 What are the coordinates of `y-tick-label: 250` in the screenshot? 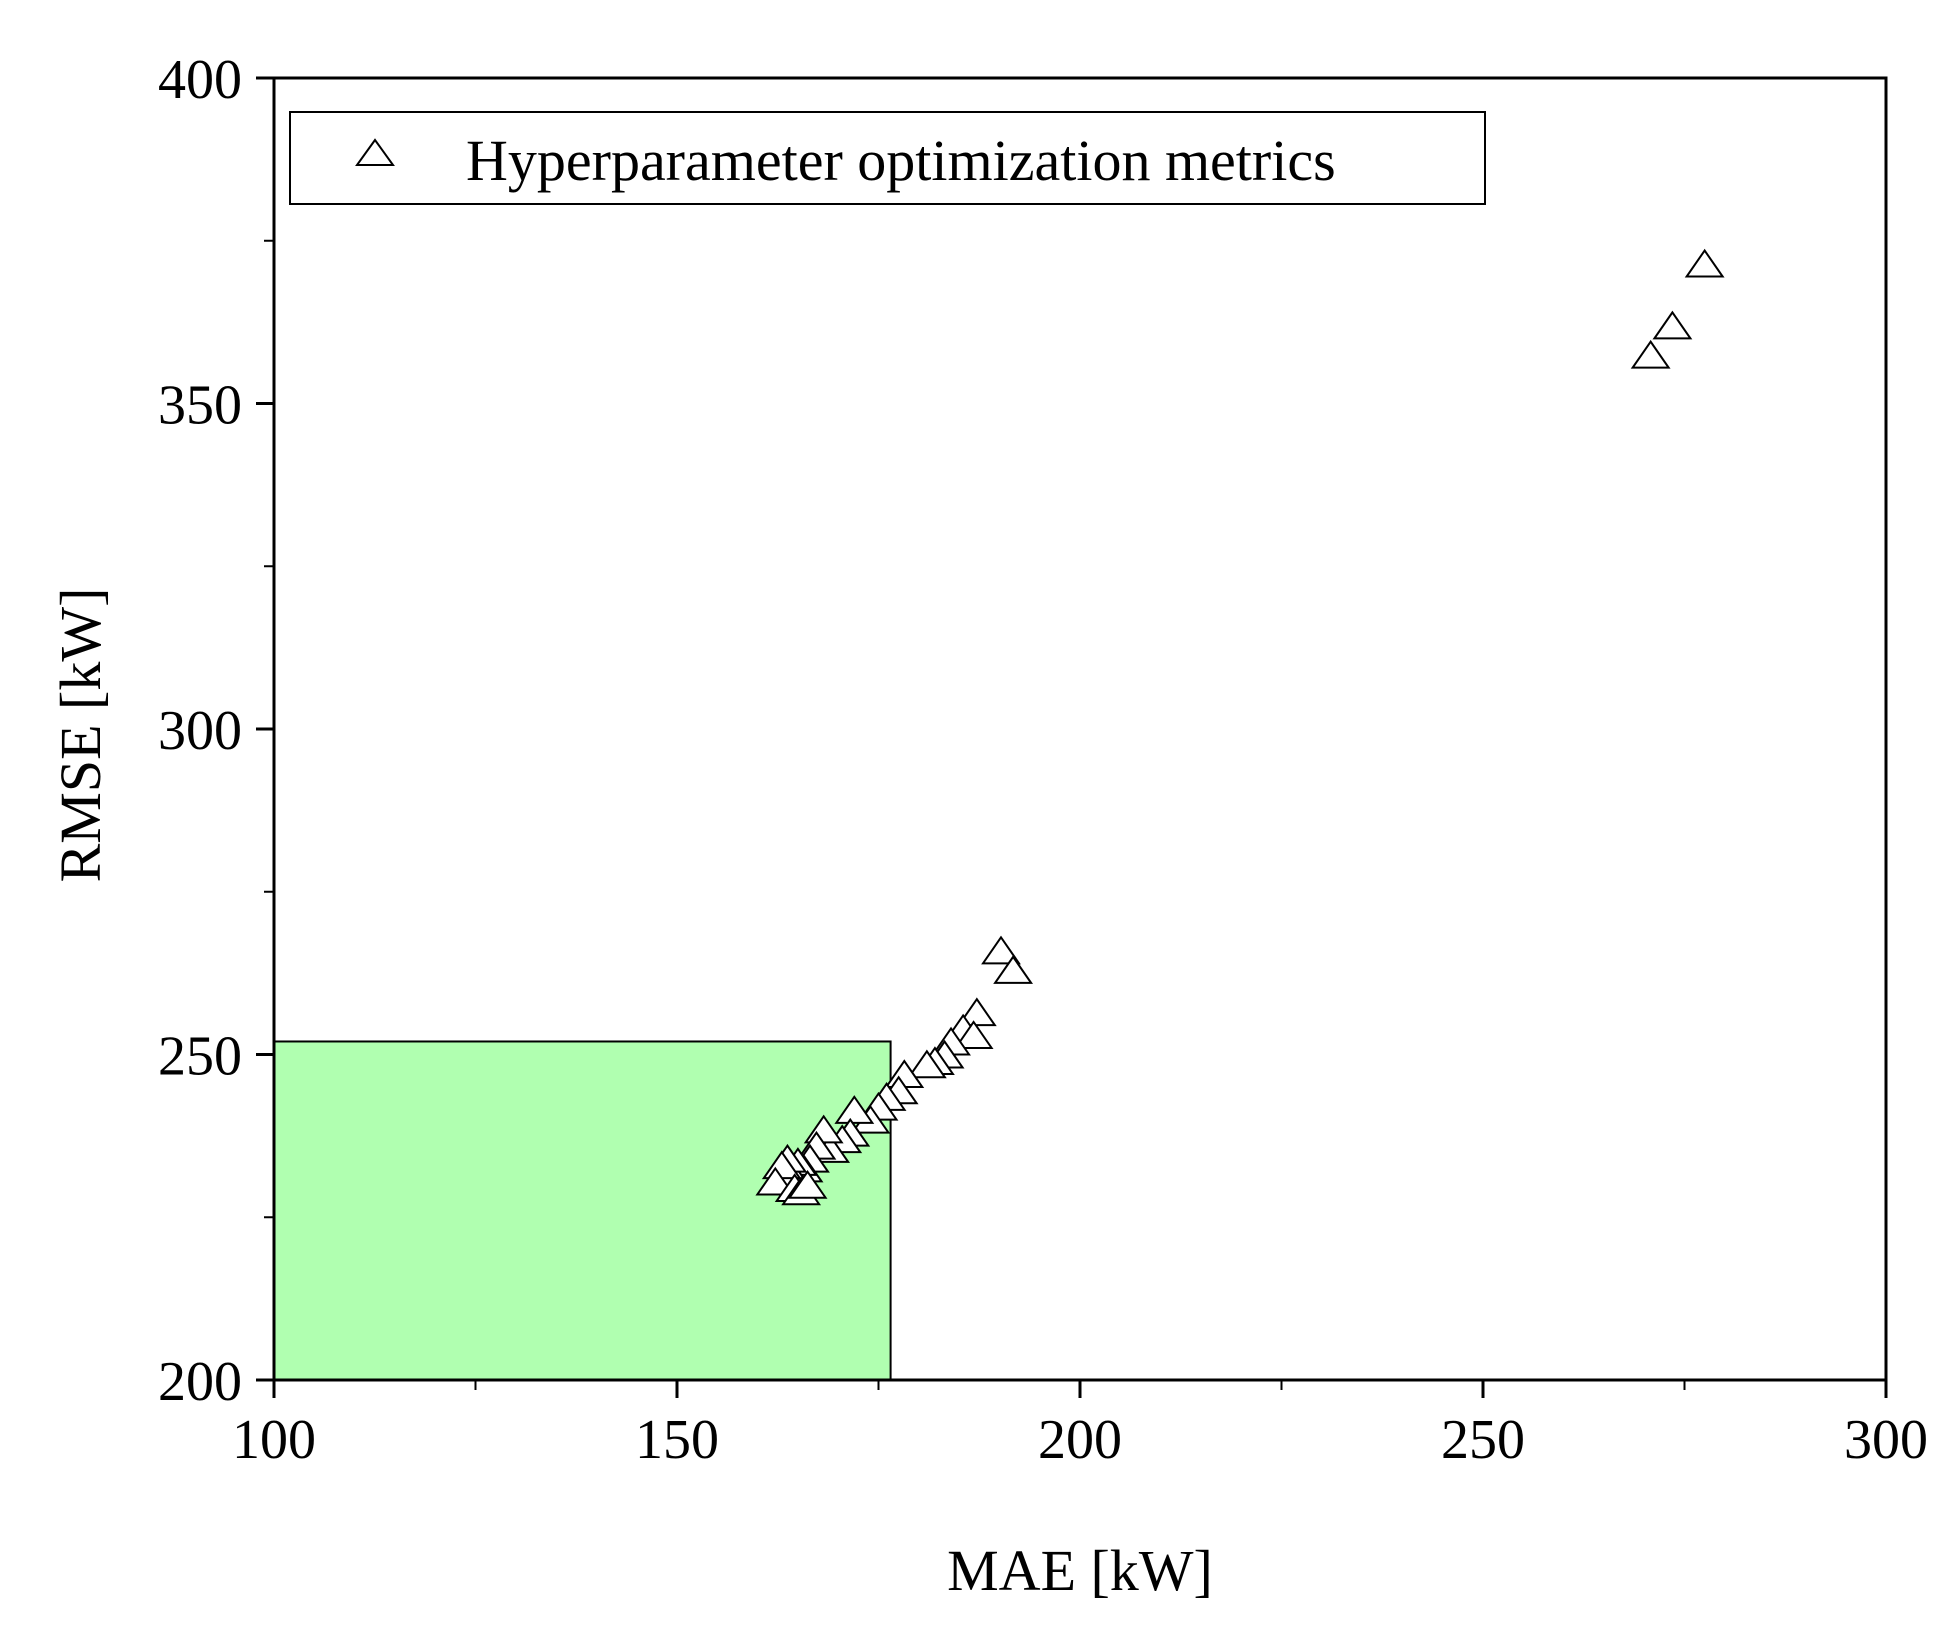 It's located at (200, 1057).